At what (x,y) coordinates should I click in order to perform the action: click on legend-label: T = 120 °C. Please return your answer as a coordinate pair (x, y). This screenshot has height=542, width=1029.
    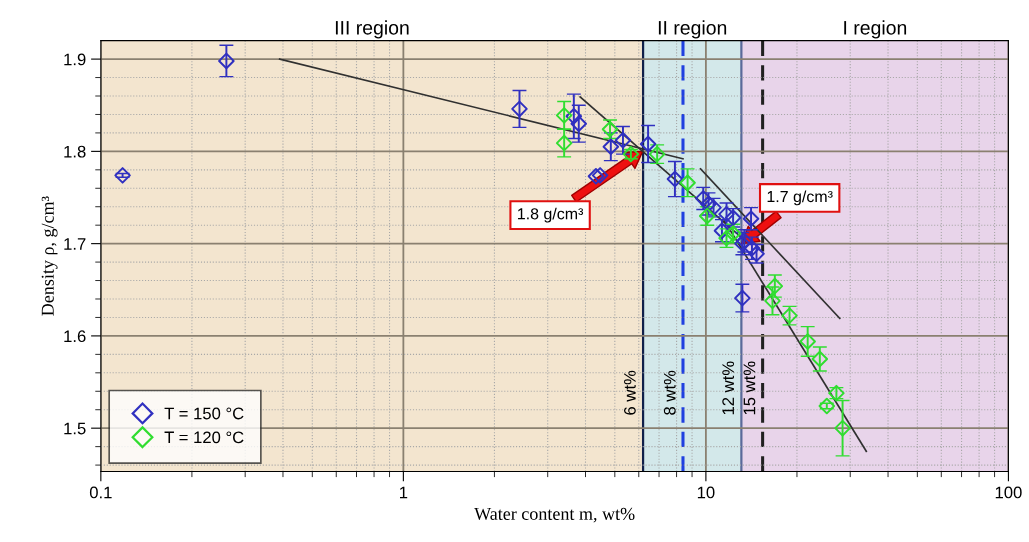
    Looking at the image, I should click on (204, 437).